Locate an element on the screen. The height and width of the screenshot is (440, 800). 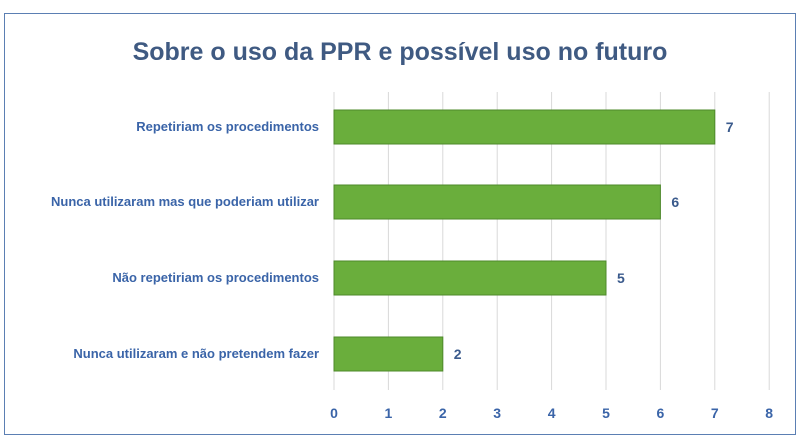
x-tick-label: 8 is located at coordinates (769, 413).